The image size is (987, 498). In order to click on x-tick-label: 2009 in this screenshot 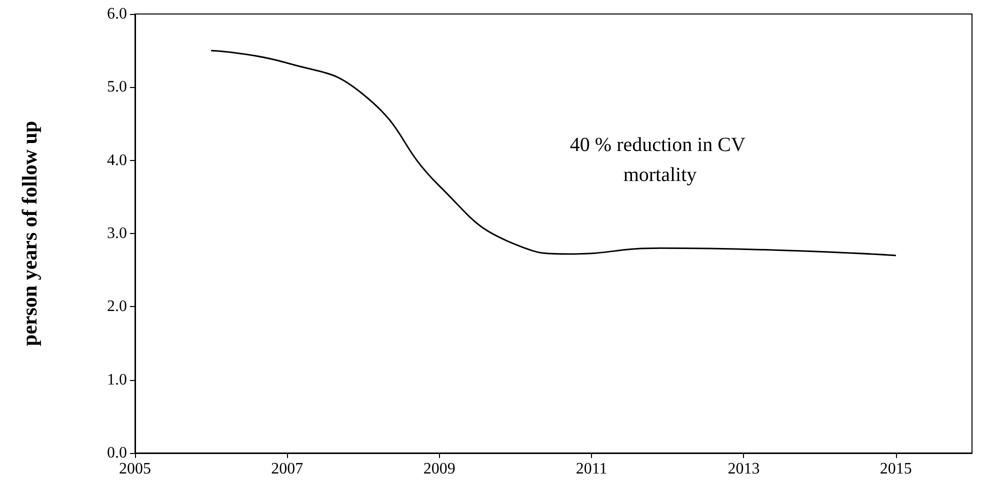, I will do `click(439, 469)`.